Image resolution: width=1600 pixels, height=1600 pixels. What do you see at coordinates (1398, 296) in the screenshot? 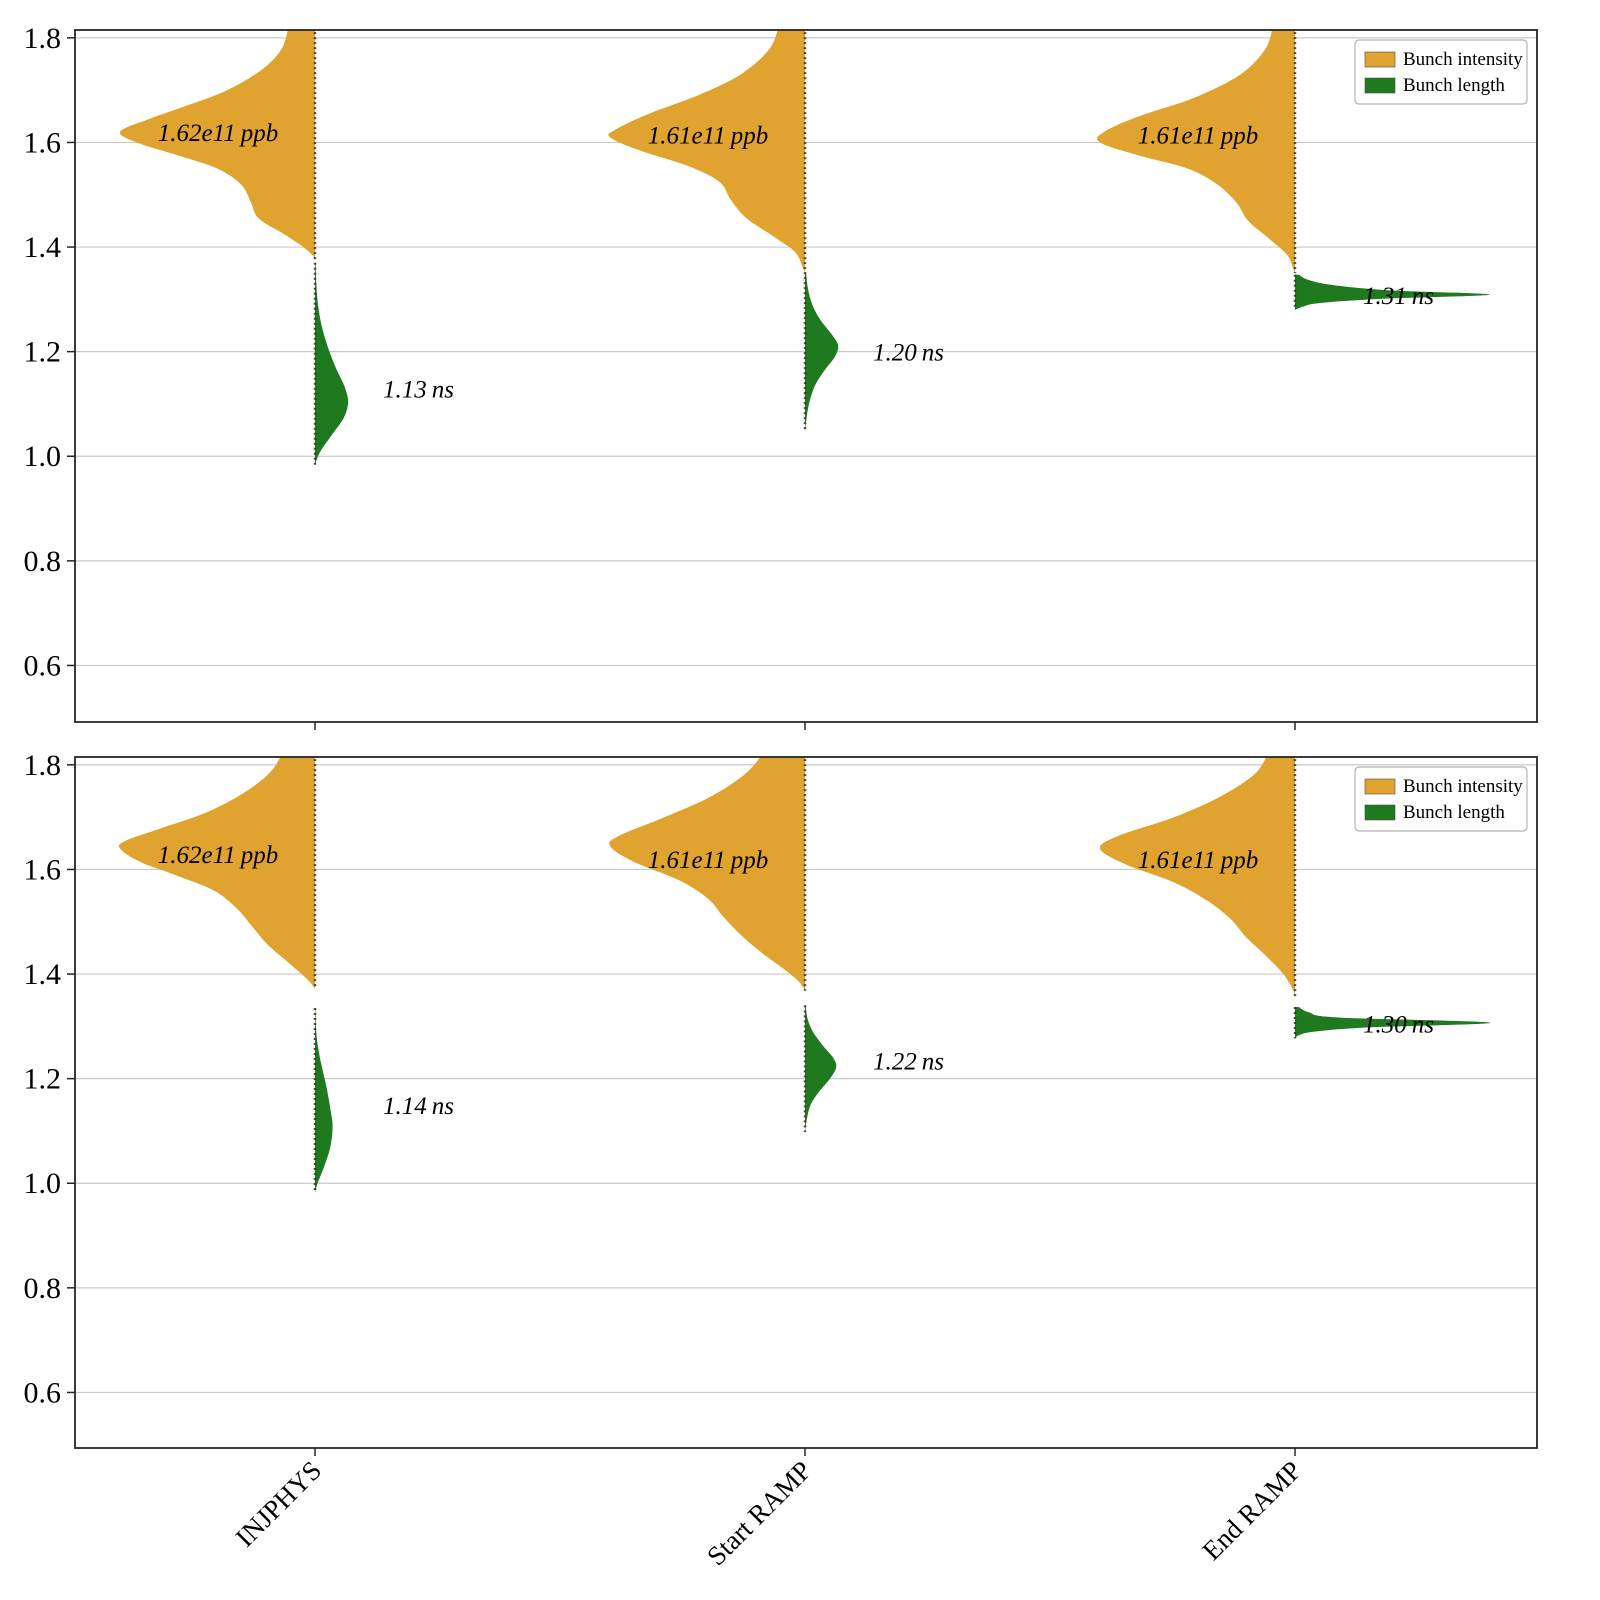
I see `annotation-bunch-length-end-ramp: 1.31 ns` at bounding box center [1398, 296].